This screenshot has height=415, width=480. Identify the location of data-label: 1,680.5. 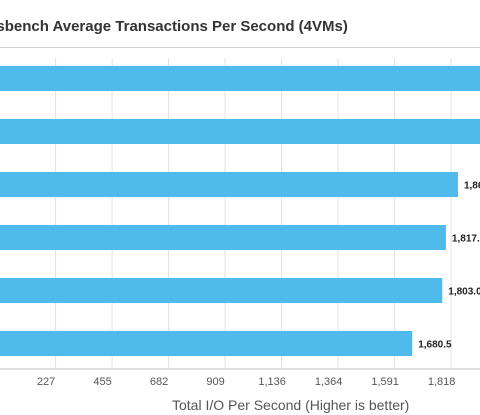
(435, 345).